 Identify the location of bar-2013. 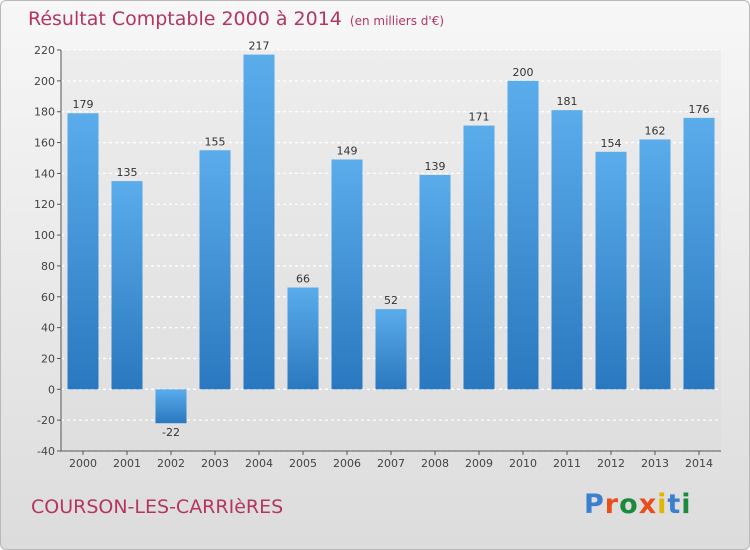
(655, 264).